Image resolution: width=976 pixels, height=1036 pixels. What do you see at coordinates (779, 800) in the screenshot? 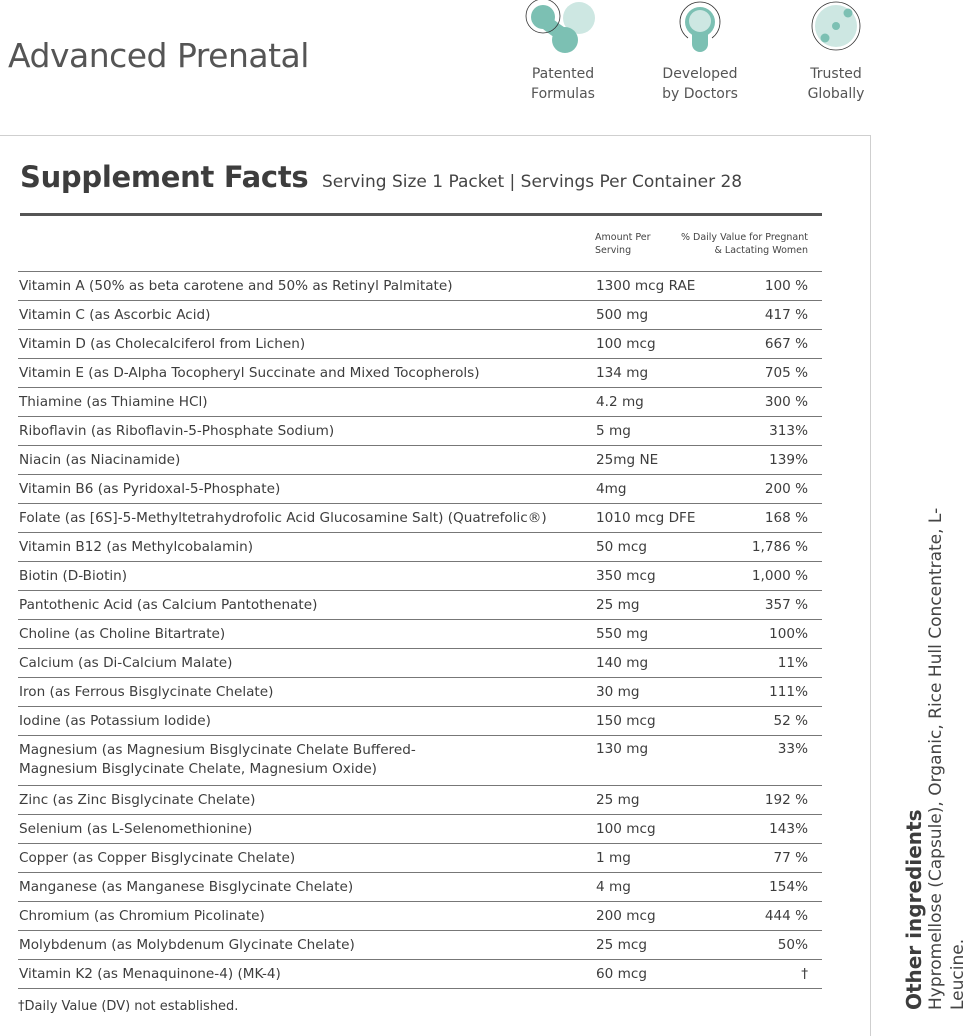
I see `daily-value: 192 %` at bounding box center [779, 800].